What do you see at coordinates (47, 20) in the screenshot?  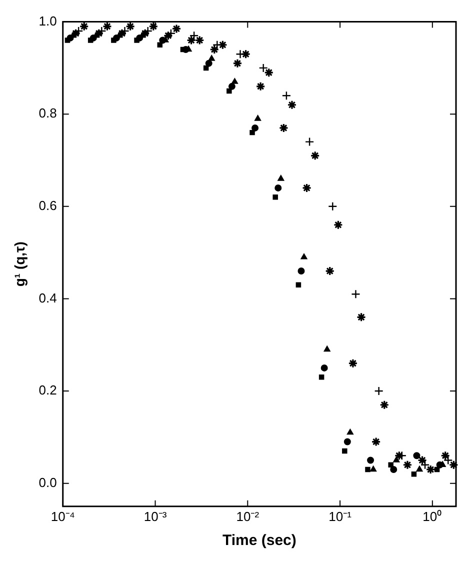 I see `y-tick-label: 1.0` at bounding box center [47, 20].